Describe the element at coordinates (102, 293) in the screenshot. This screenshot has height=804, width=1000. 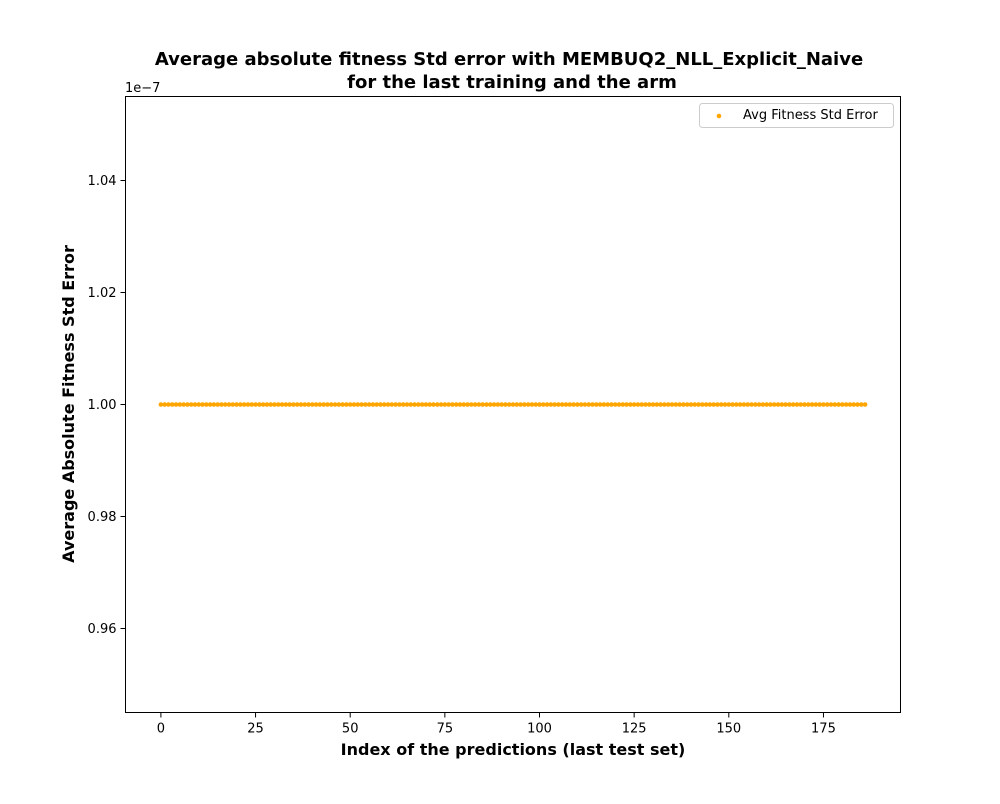
I see `y-tick-label: 1.02` at that location.